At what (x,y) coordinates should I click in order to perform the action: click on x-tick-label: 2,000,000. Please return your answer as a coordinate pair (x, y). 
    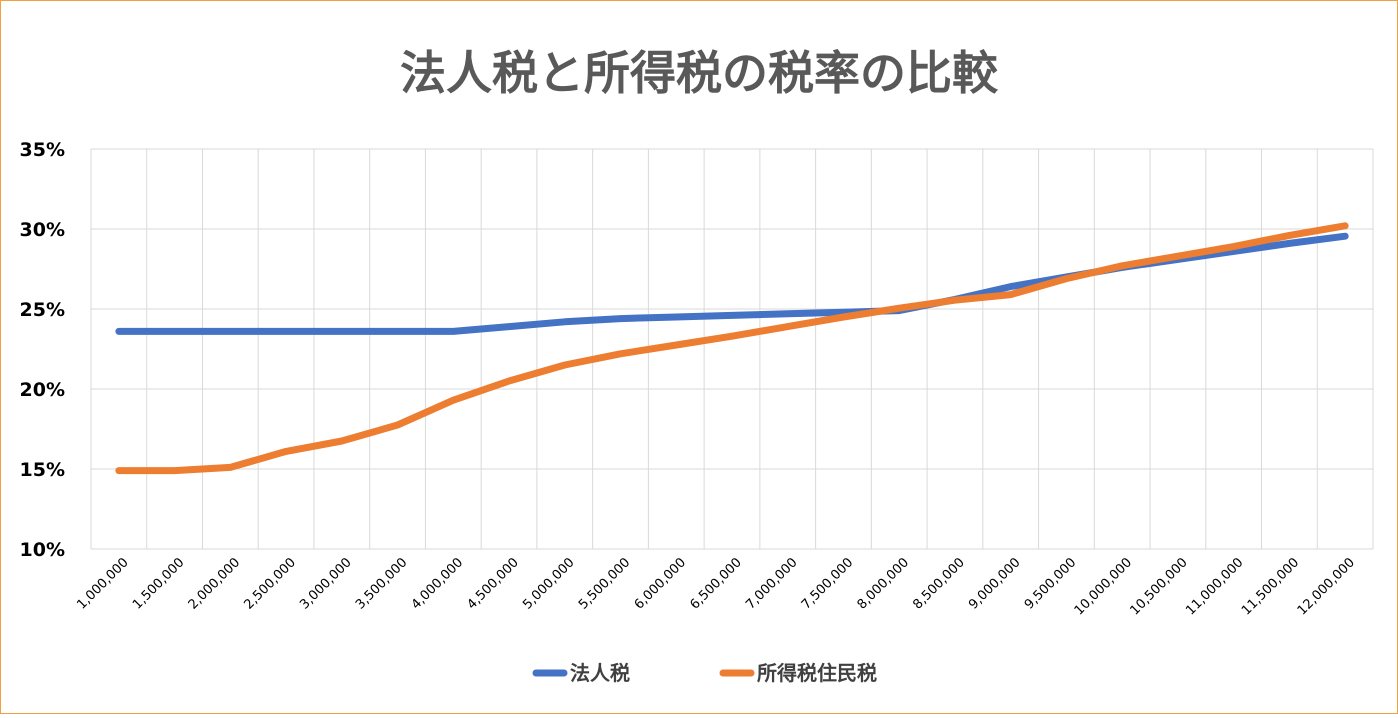
    Looking at the image, I should click on (214, 583).